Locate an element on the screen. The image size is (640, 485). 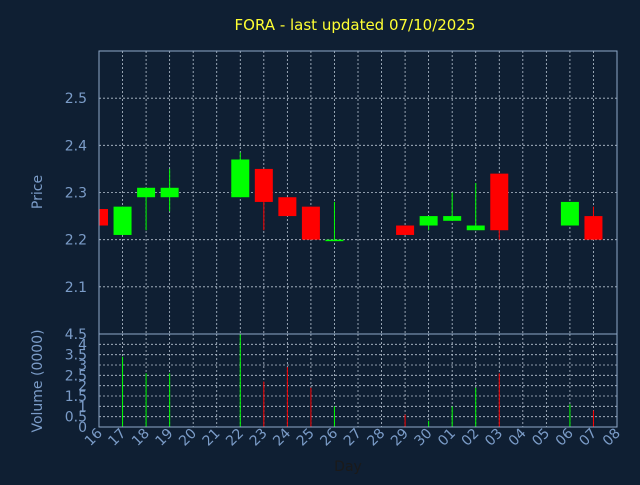
volume-tick-label: 4.5 is located at coordinates (76, 335).